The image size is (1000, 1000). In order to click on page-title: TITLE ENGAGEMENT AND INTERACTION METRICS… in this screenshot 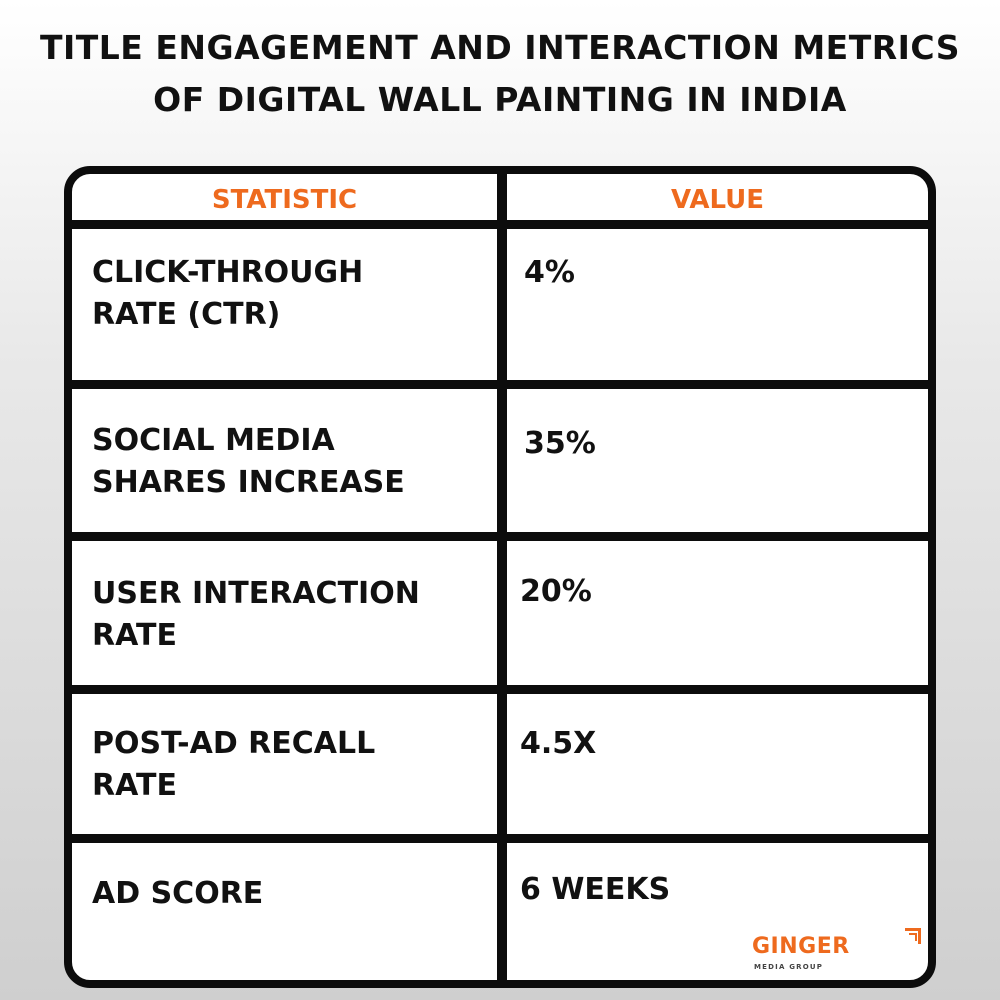, I will do `click(500, 74)`.